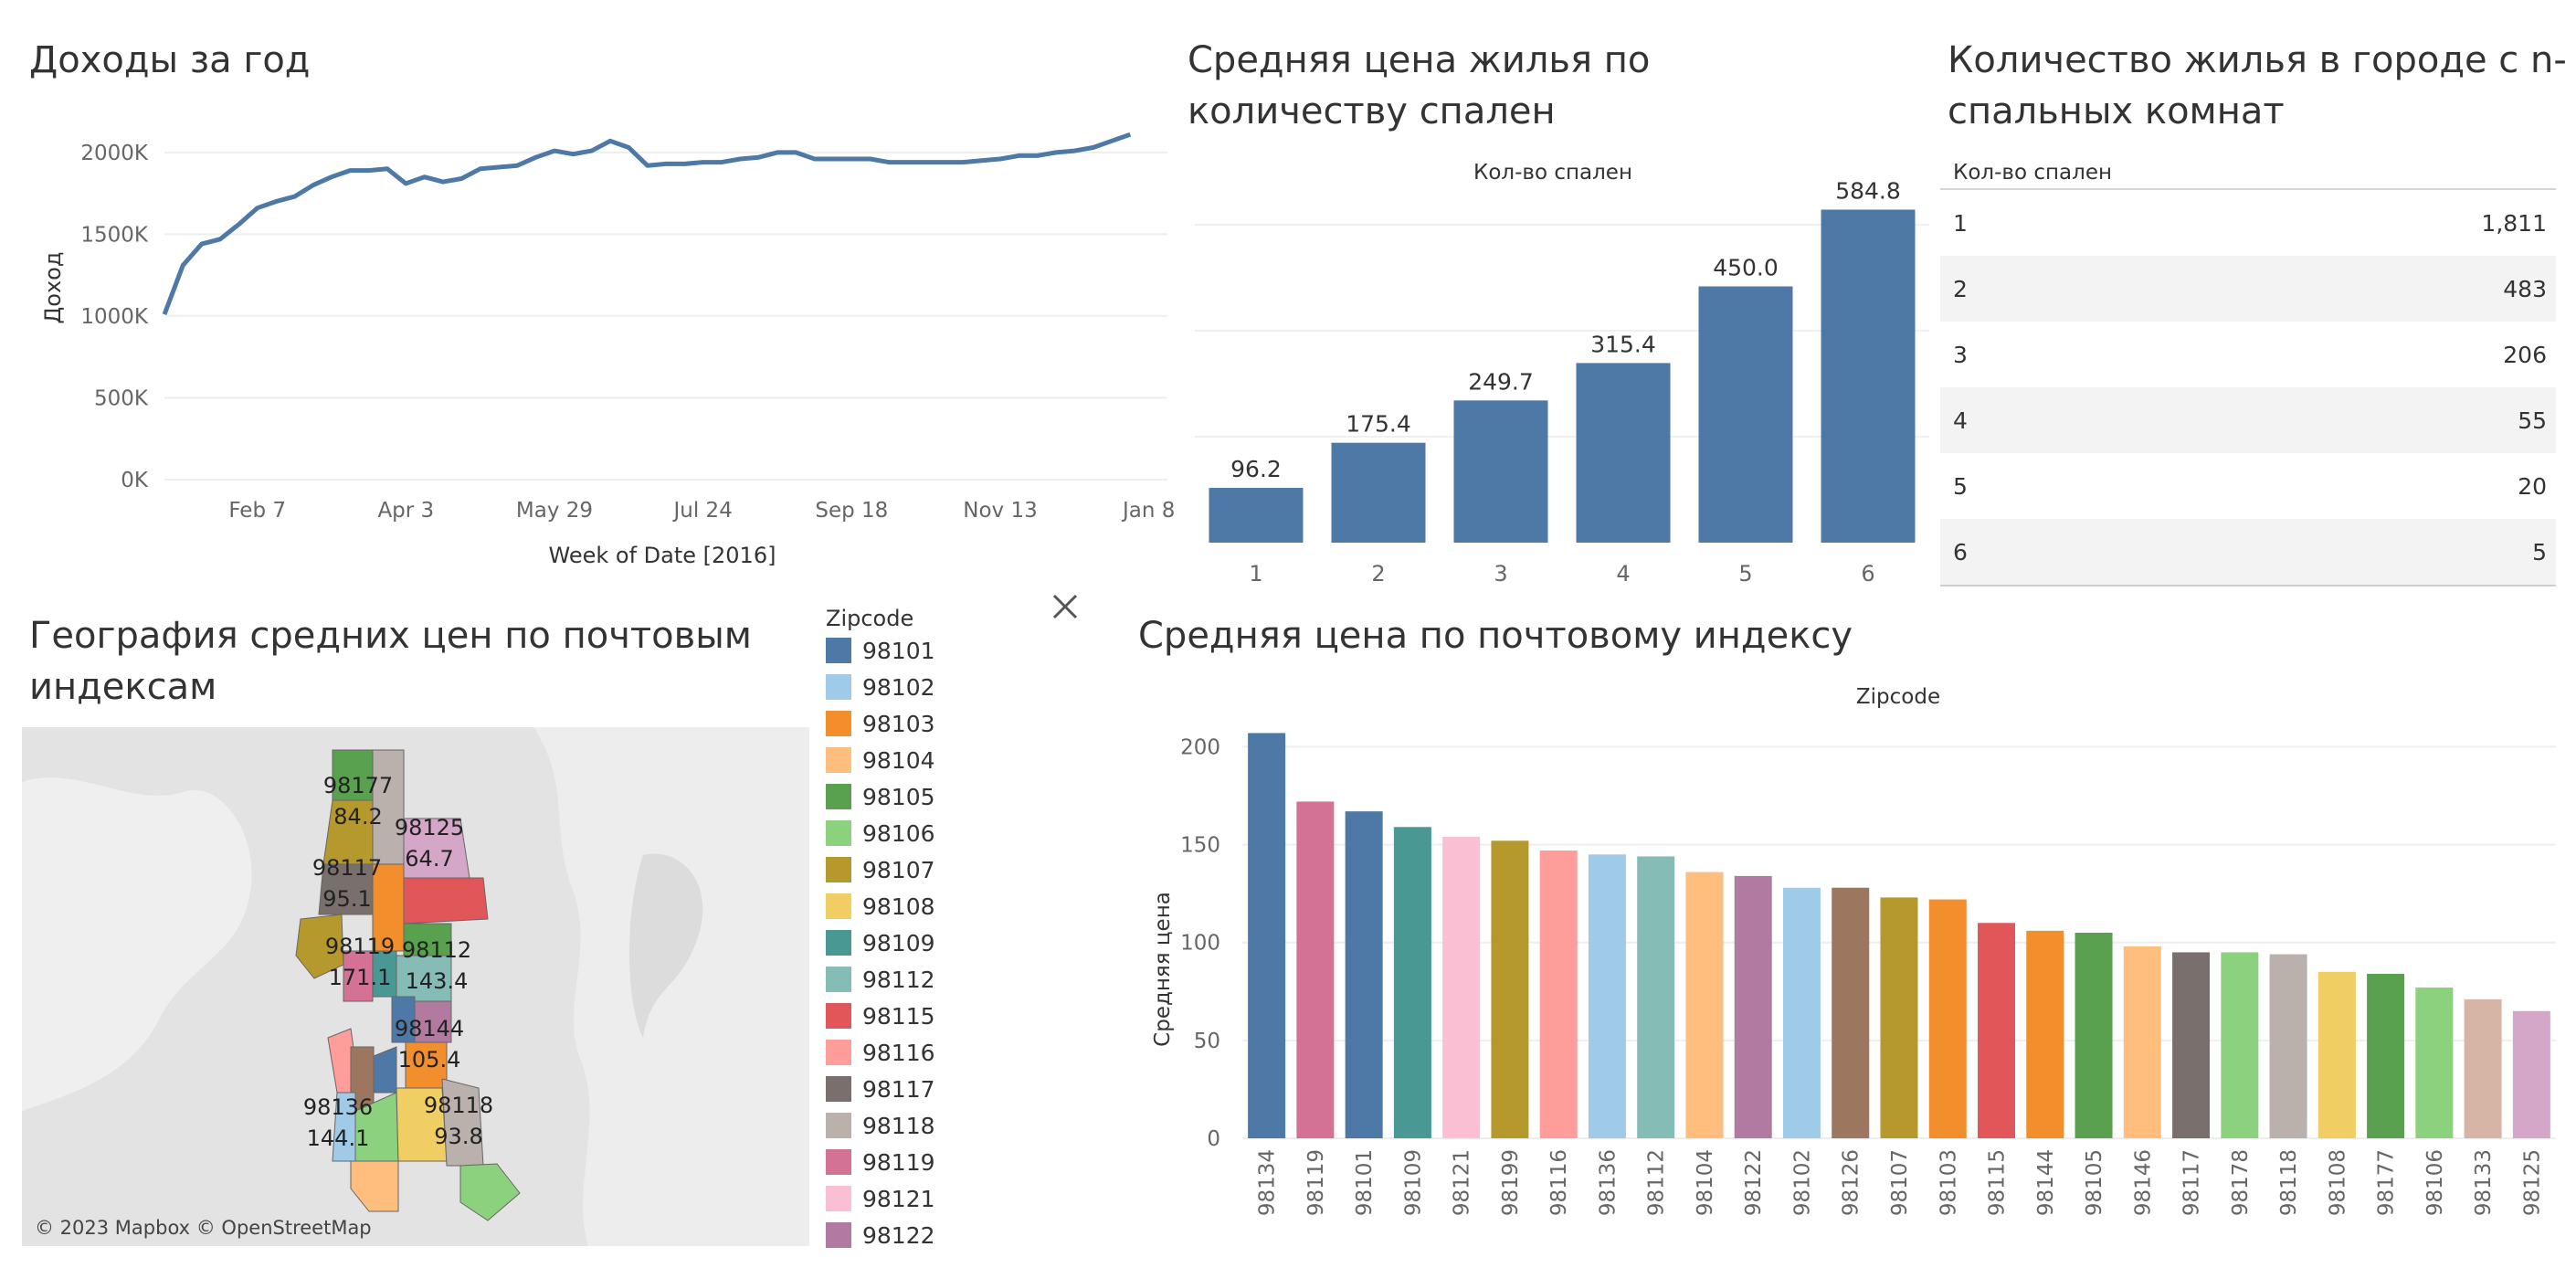  Describe the element at coordinates (2095, 1183) in the screenshot. I see `x-tick-label: 98105` at that location.